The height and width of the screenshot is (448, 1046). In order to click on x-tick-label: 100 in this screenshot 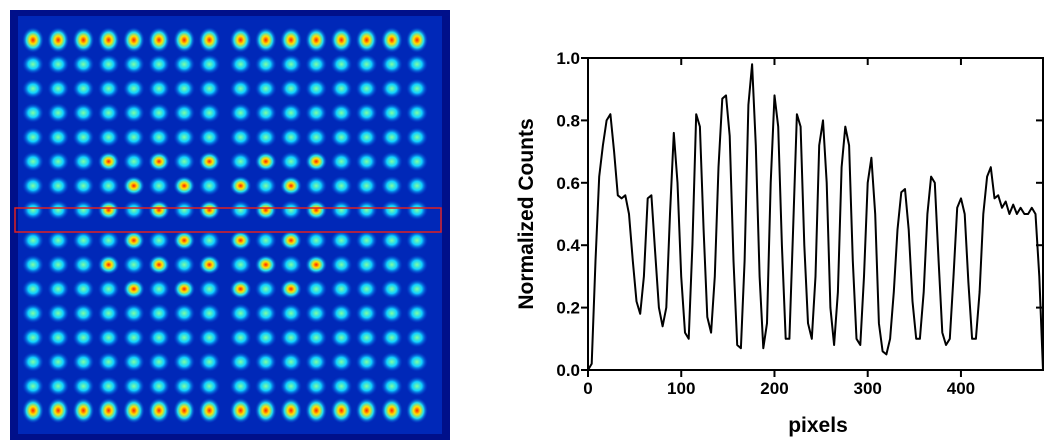, I will do `click(681, 388)`.